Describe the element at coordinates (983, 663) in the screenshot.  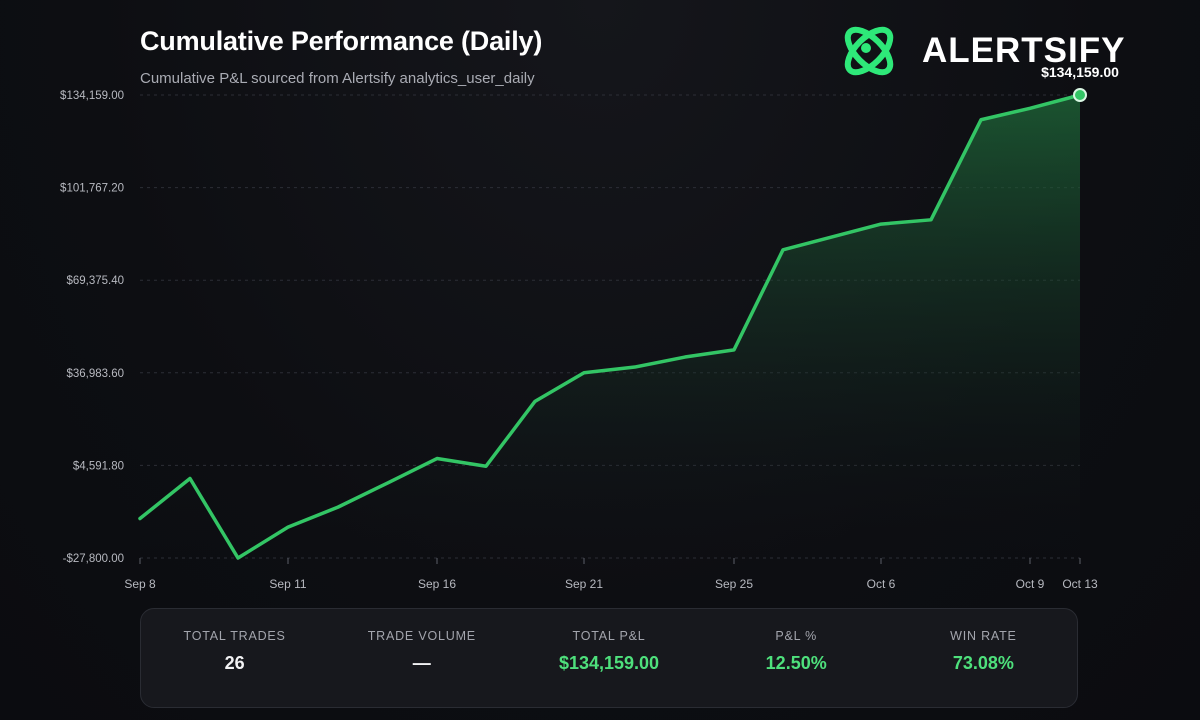
I see `stat-value: 73.08%` at that location.